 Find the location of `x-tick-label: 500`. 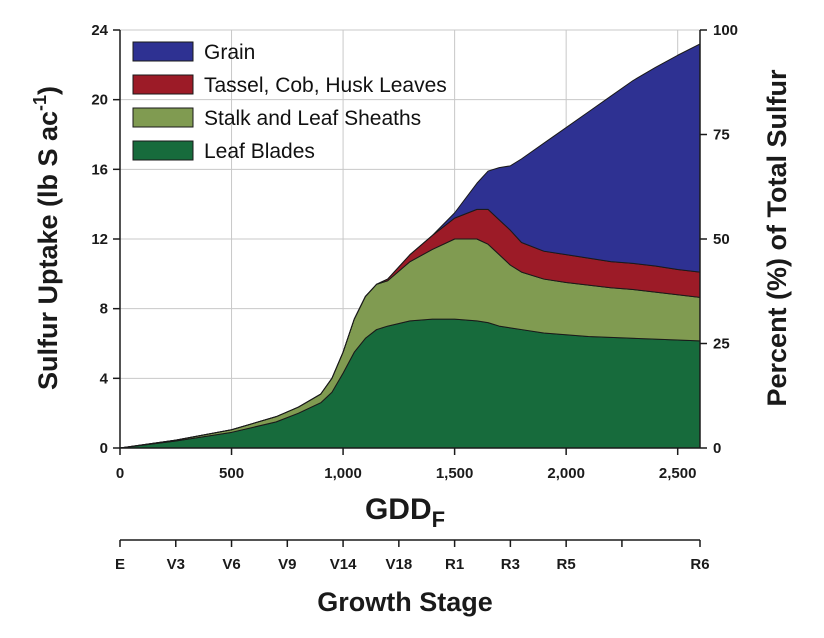

x-tick-label: 500 is located at coordinates (231, 473).